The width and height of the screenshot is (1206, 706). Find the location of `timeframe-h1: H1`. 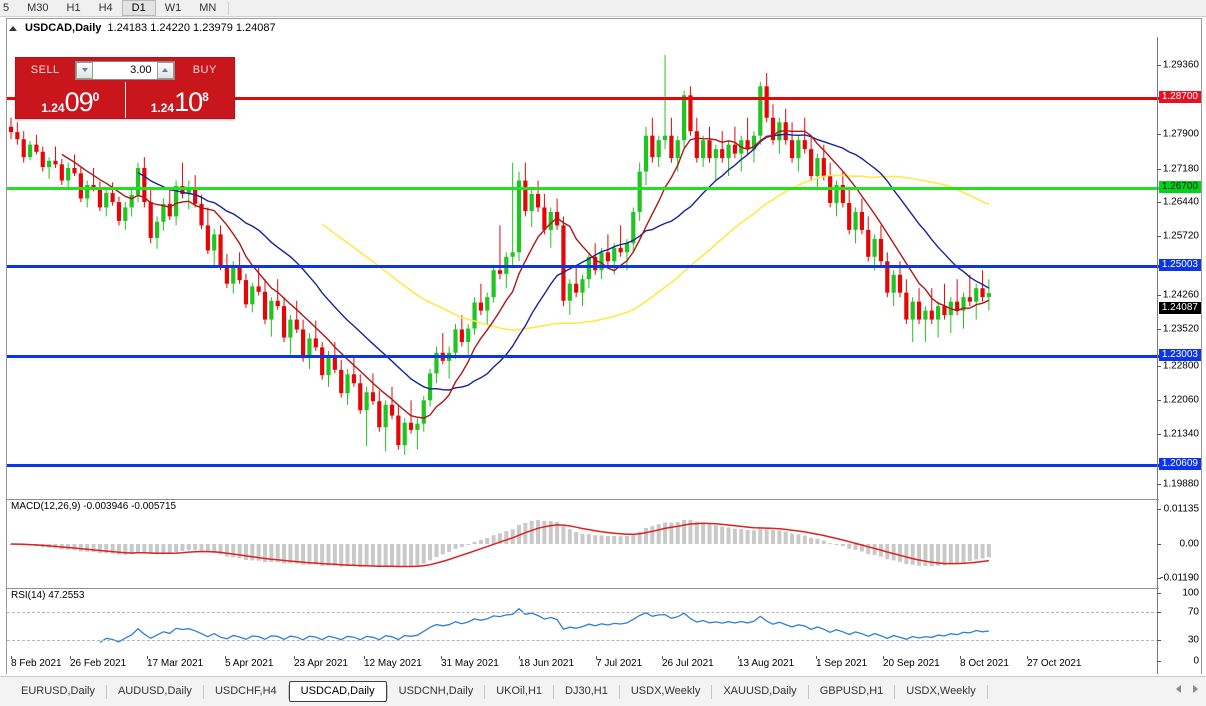

timeframe-h1: H1 is located at coordinates (73, 8).